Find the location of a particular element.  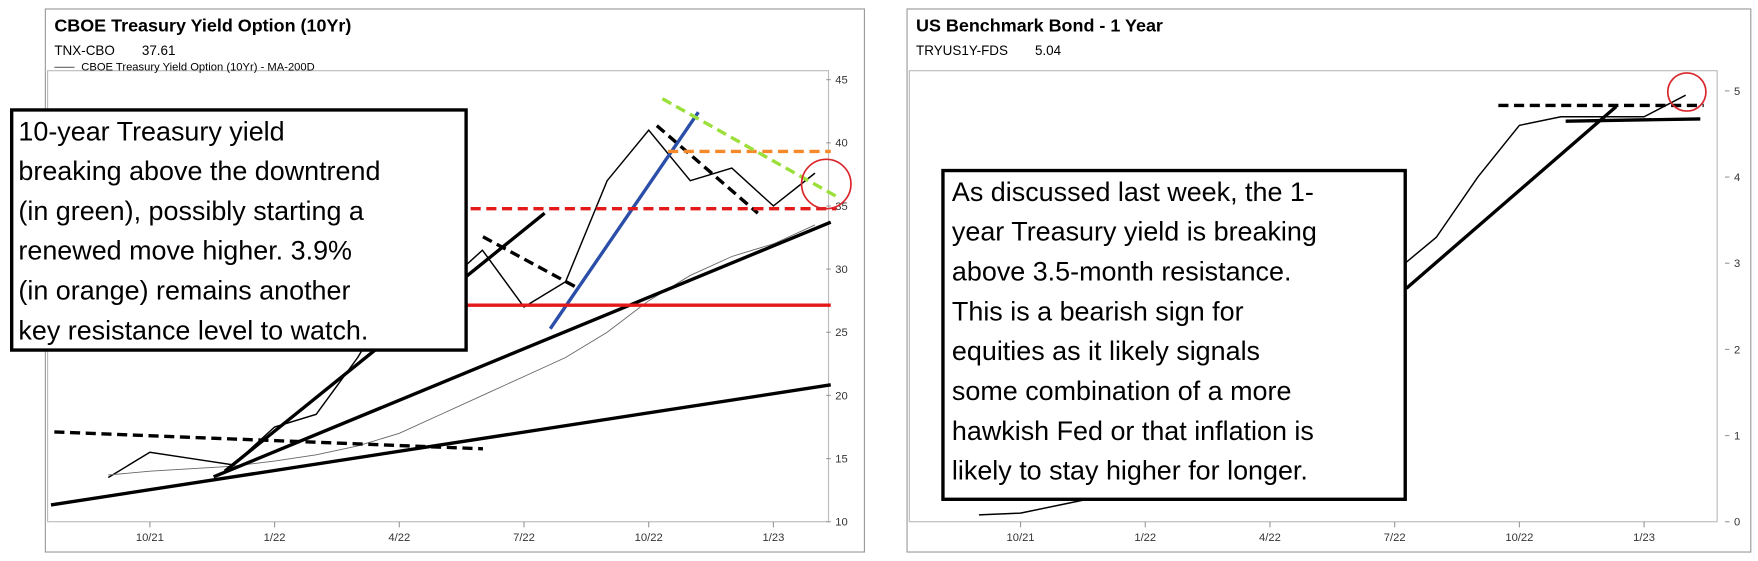

annotation-text: likely to stay higher for longer. is located at coordinates (1130, 471).